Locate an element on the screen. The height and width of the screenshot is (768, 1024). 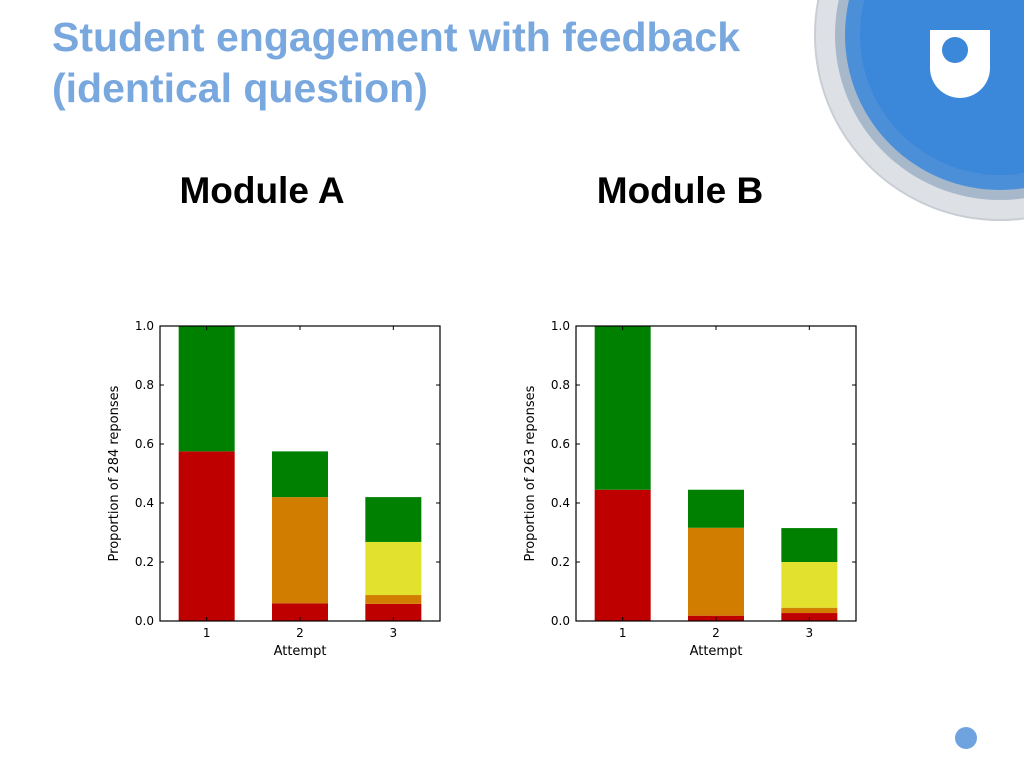
y-axis-label: Proportion of 263 reponses is located at coordinates (530, 473).